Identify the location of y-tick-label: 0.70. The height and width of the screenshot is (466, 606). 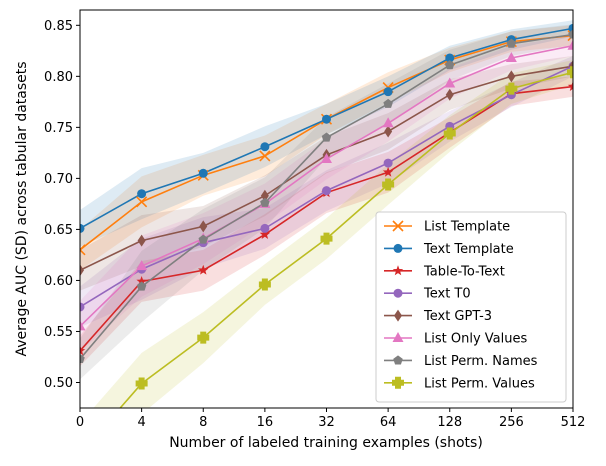
(58, 179).